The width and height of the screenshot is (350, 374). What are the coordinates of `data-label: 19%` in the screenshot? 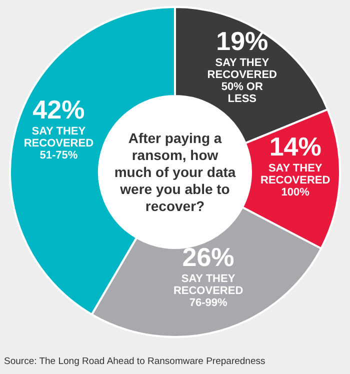 It's located at (242, 41).